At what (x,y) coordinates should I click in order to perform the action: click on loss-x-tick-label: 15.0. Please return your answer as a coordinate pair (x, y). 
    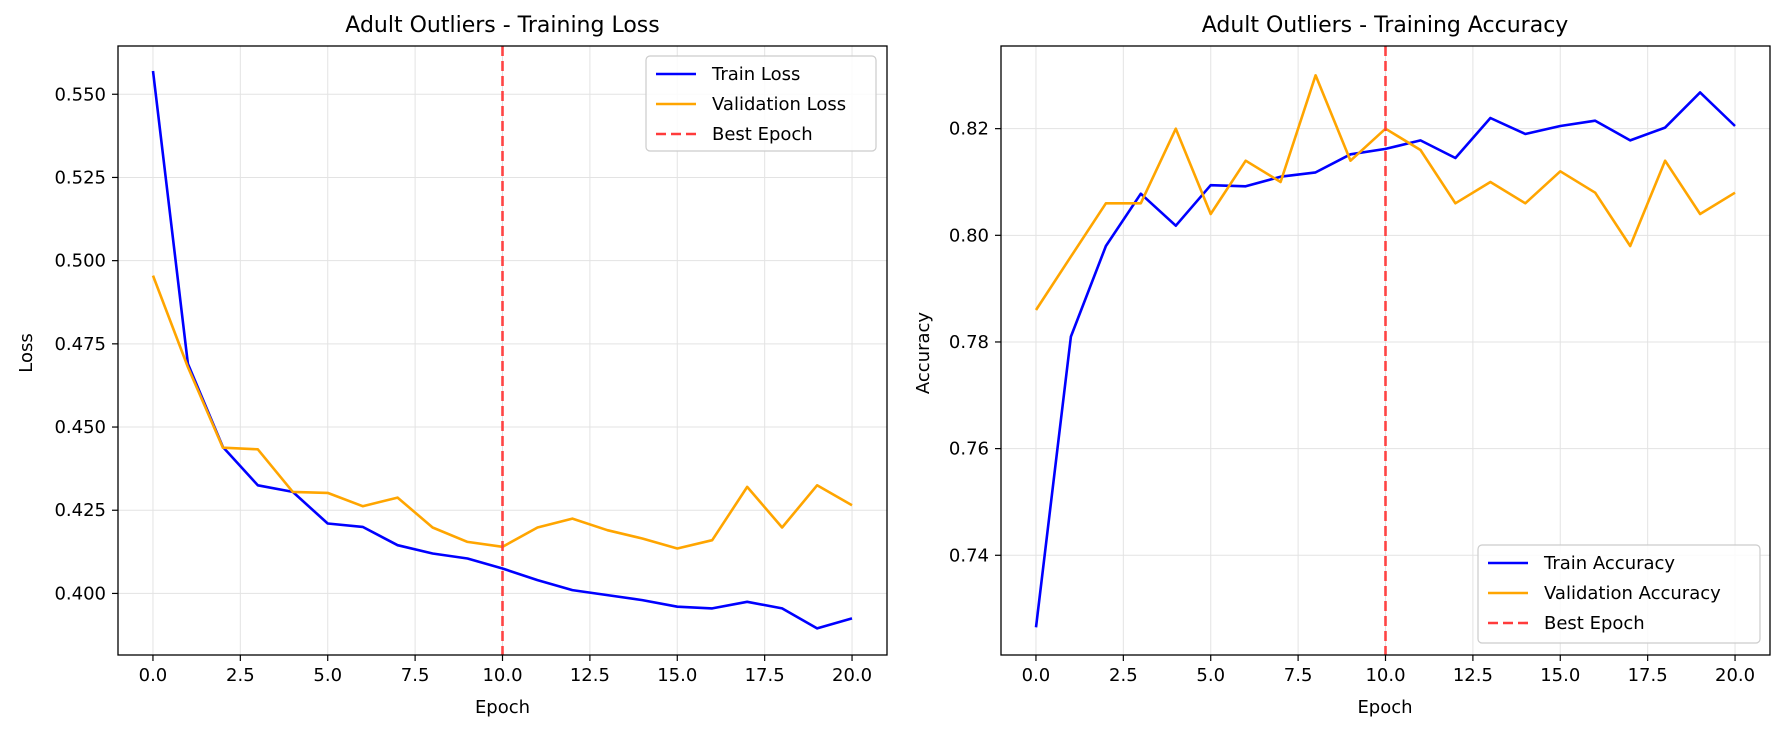
    Looking at the image, I should click on (677, 675).